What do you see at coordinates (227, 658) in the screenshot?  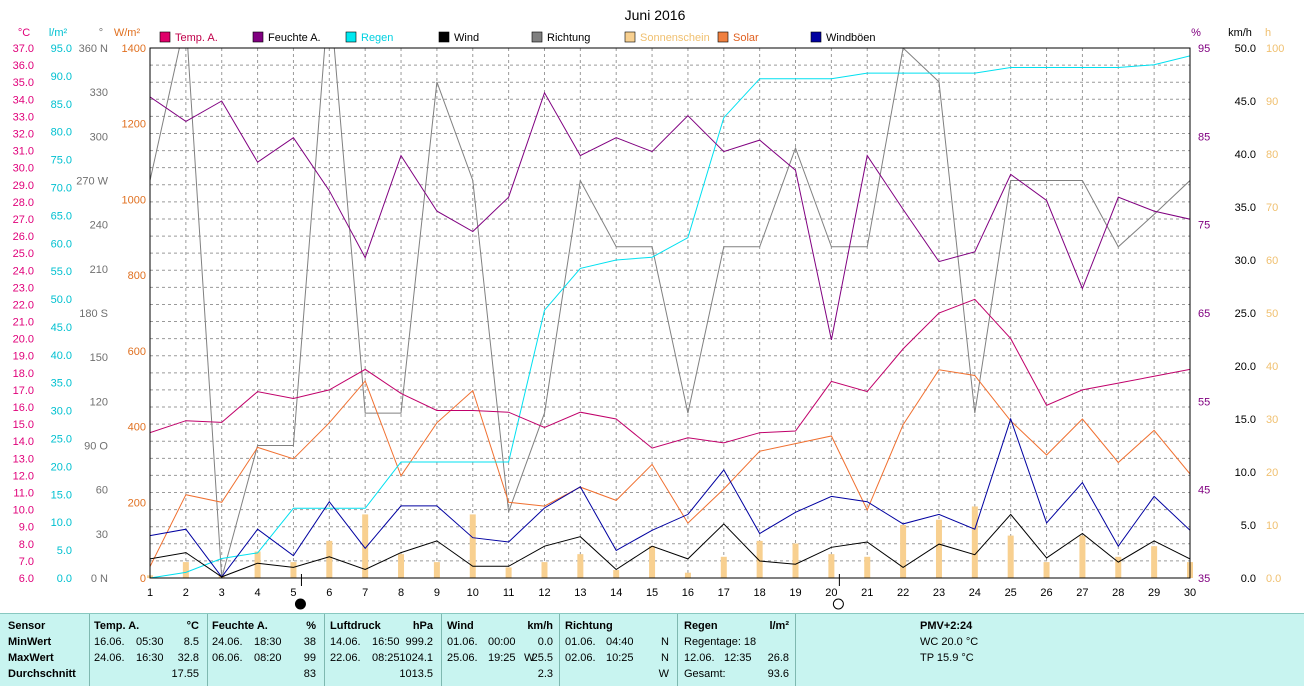 I see `hum-max-date: 06.06.` at bounding box center [227, 658].